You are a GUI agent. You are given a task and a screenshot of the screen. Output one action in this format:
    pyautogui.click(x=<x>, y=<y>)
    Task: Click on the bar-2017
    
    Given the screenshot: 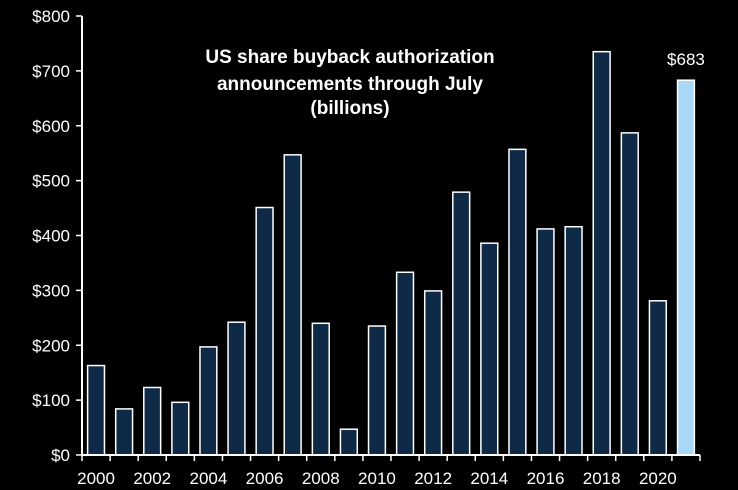 What is the action you would take?
    pyautogui.click(x=573, y=340)
    